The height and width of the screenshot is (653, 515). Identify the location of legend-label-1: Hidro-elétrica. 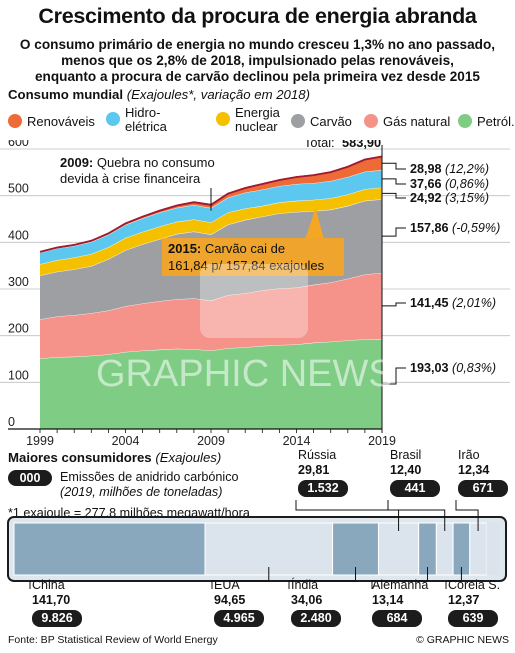
(146, 119).